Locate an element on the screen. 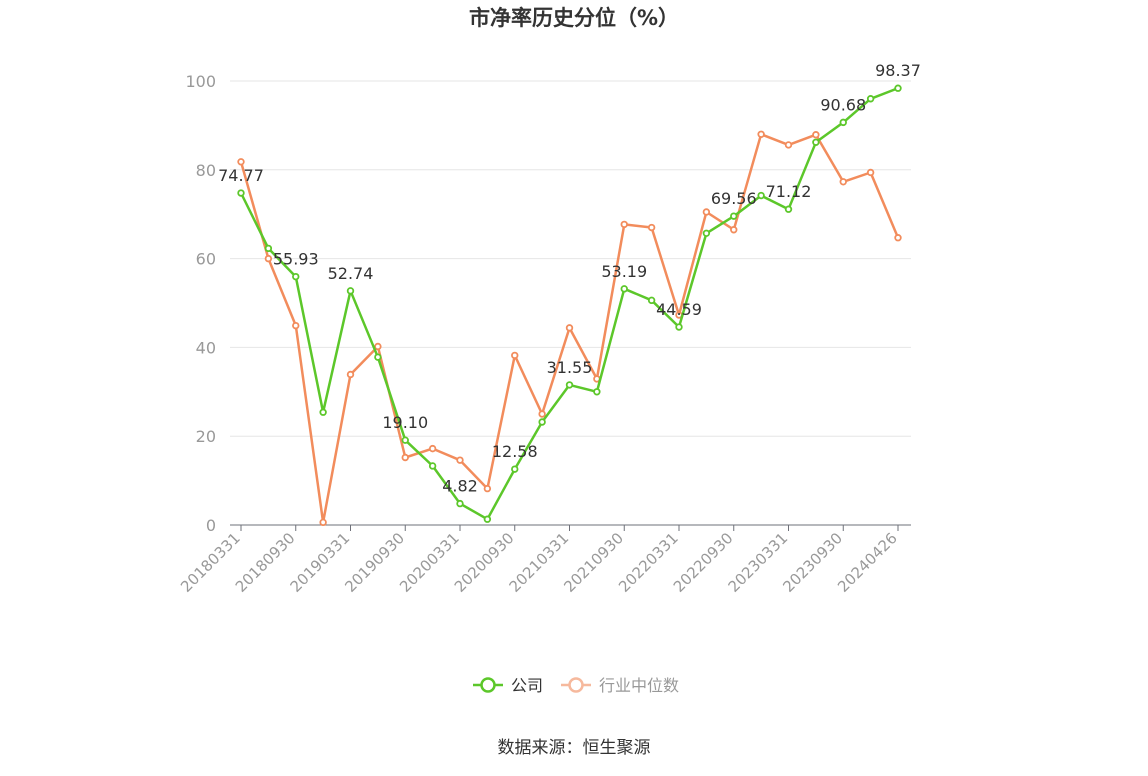  data-label-20200331: 4.82 is located at coordinates (460, 486).